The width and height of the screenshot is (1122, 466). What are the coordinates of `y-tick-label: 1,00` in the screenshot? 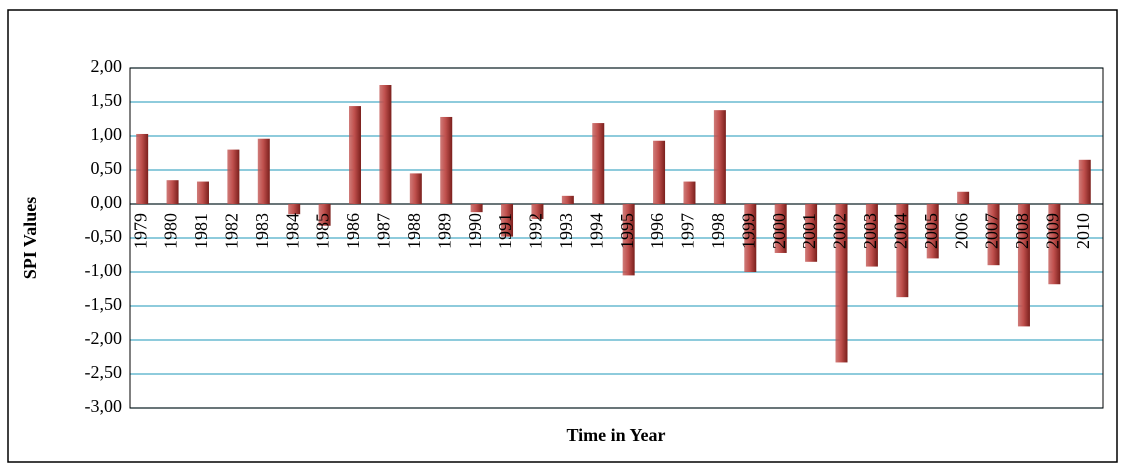 It's located at (107, 134).